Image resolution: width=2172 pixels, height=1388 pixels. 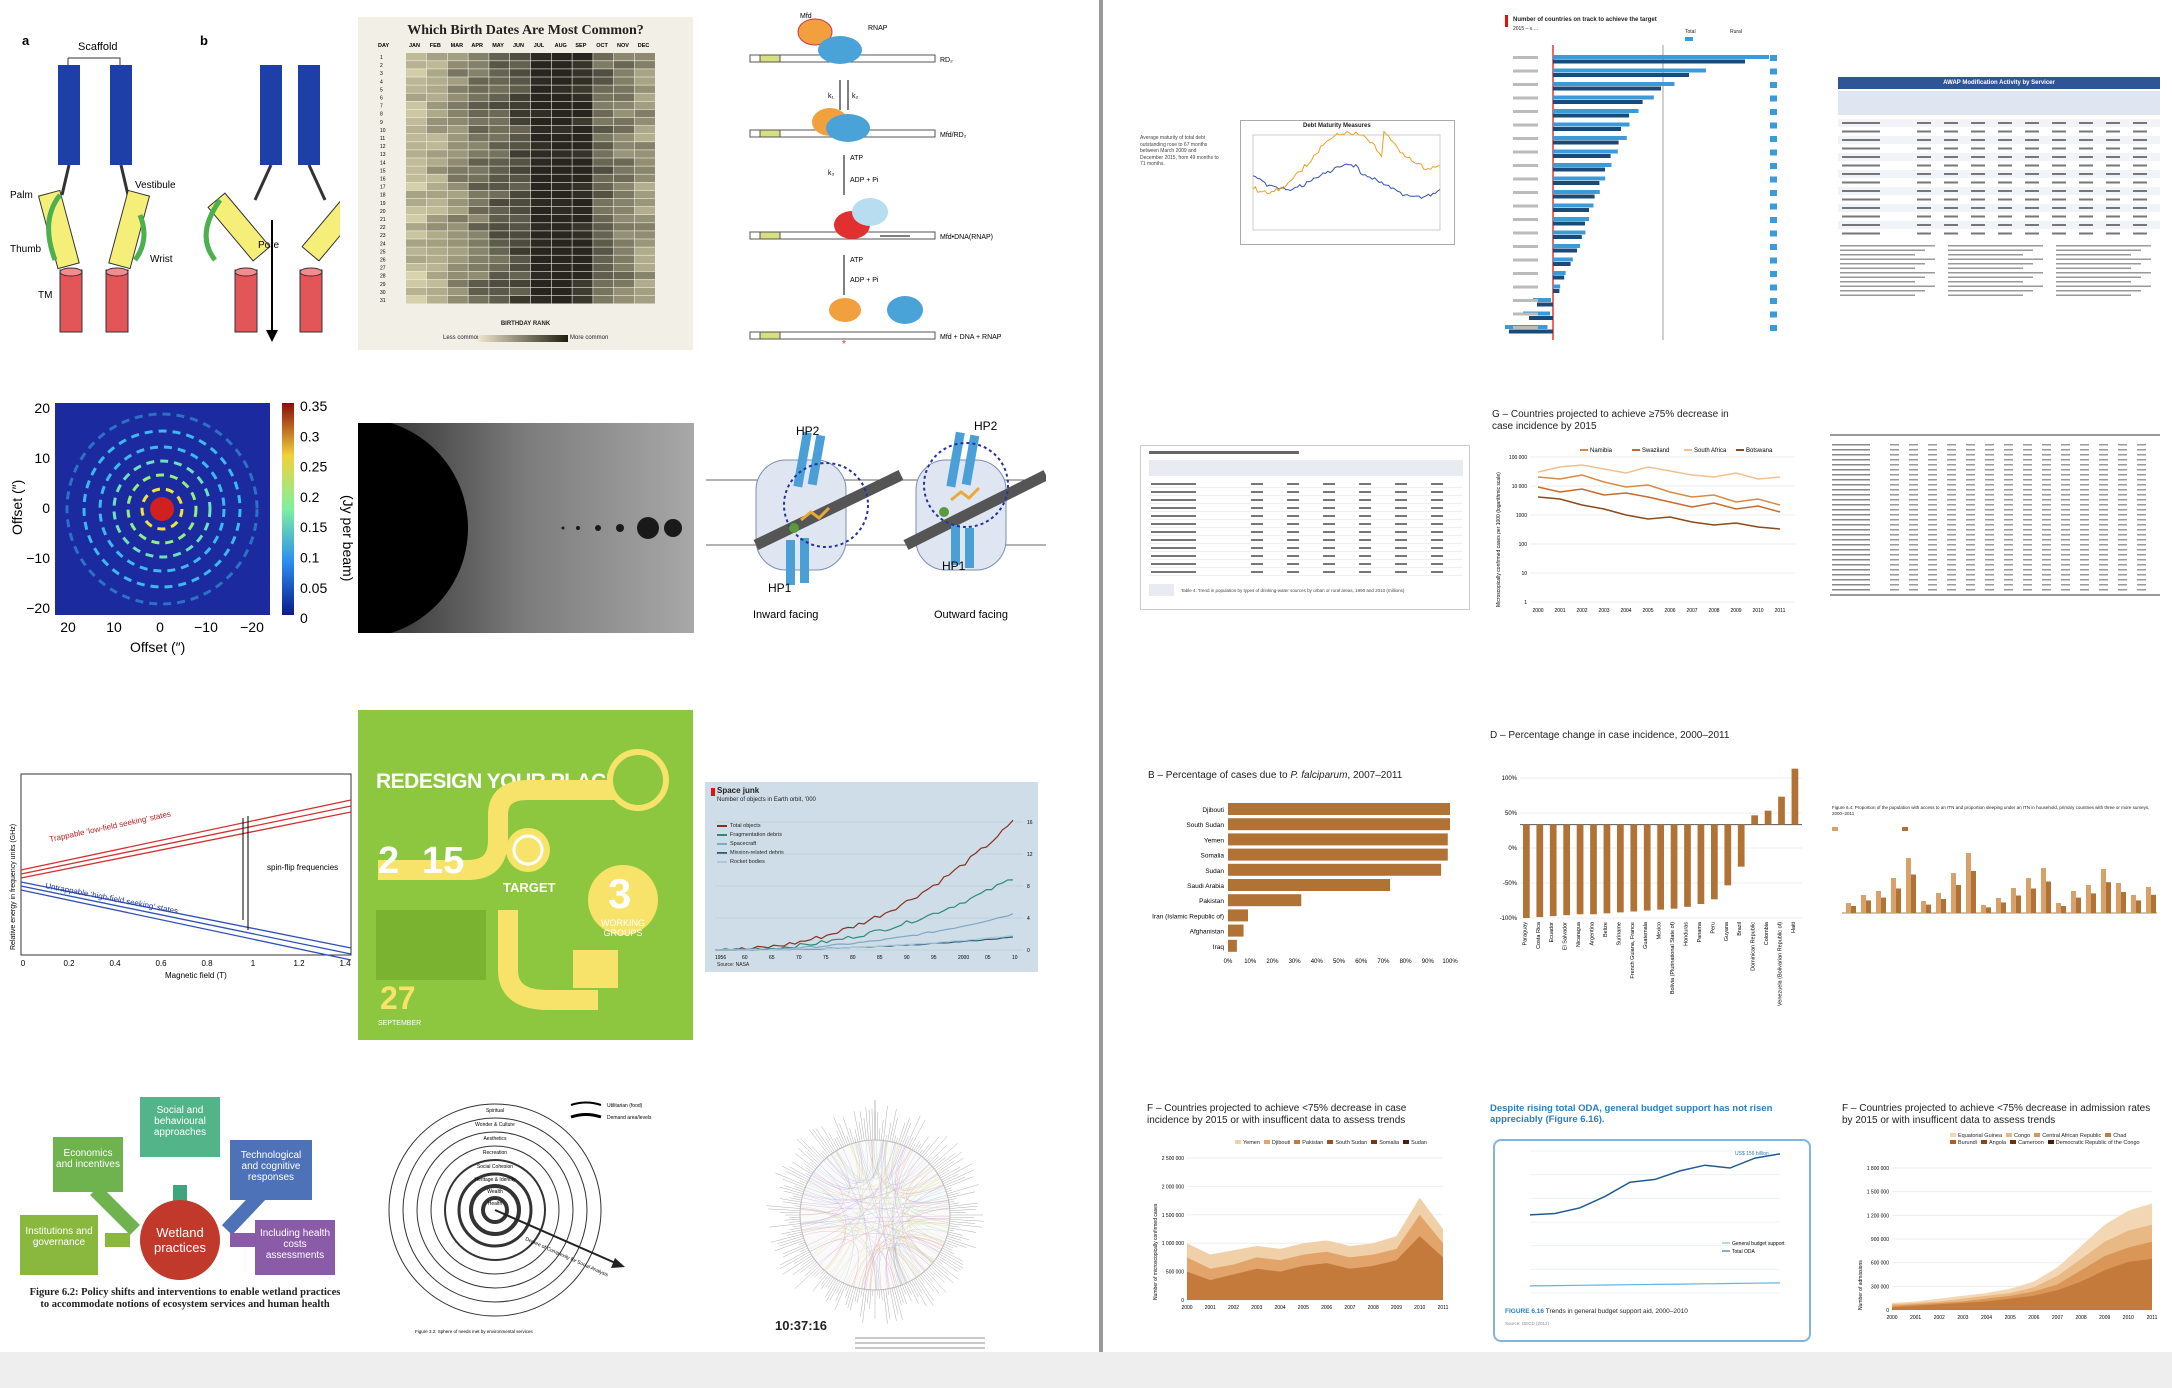 I want to click on legend-item: Somalia, so click(x=1385, y=1143).